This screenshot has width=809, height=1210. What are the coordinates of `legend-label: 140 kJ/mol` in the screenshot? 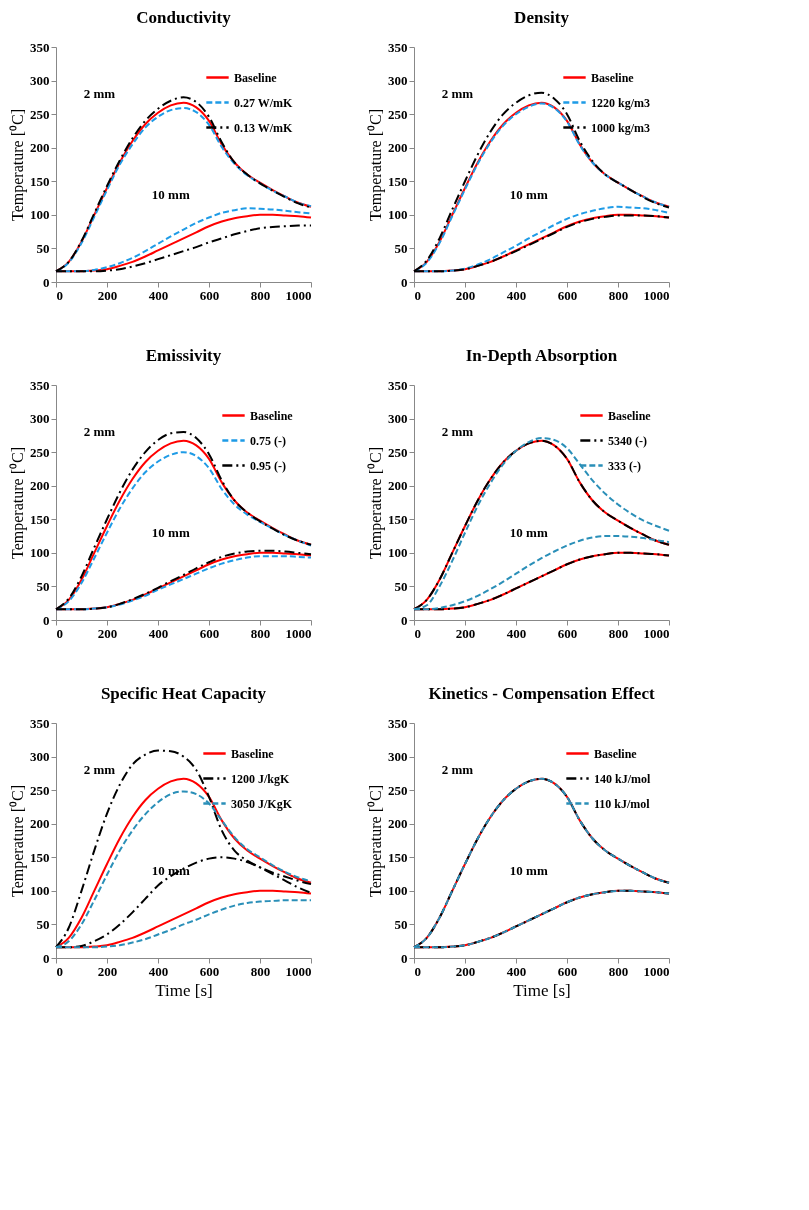 It's located at (622, 778).